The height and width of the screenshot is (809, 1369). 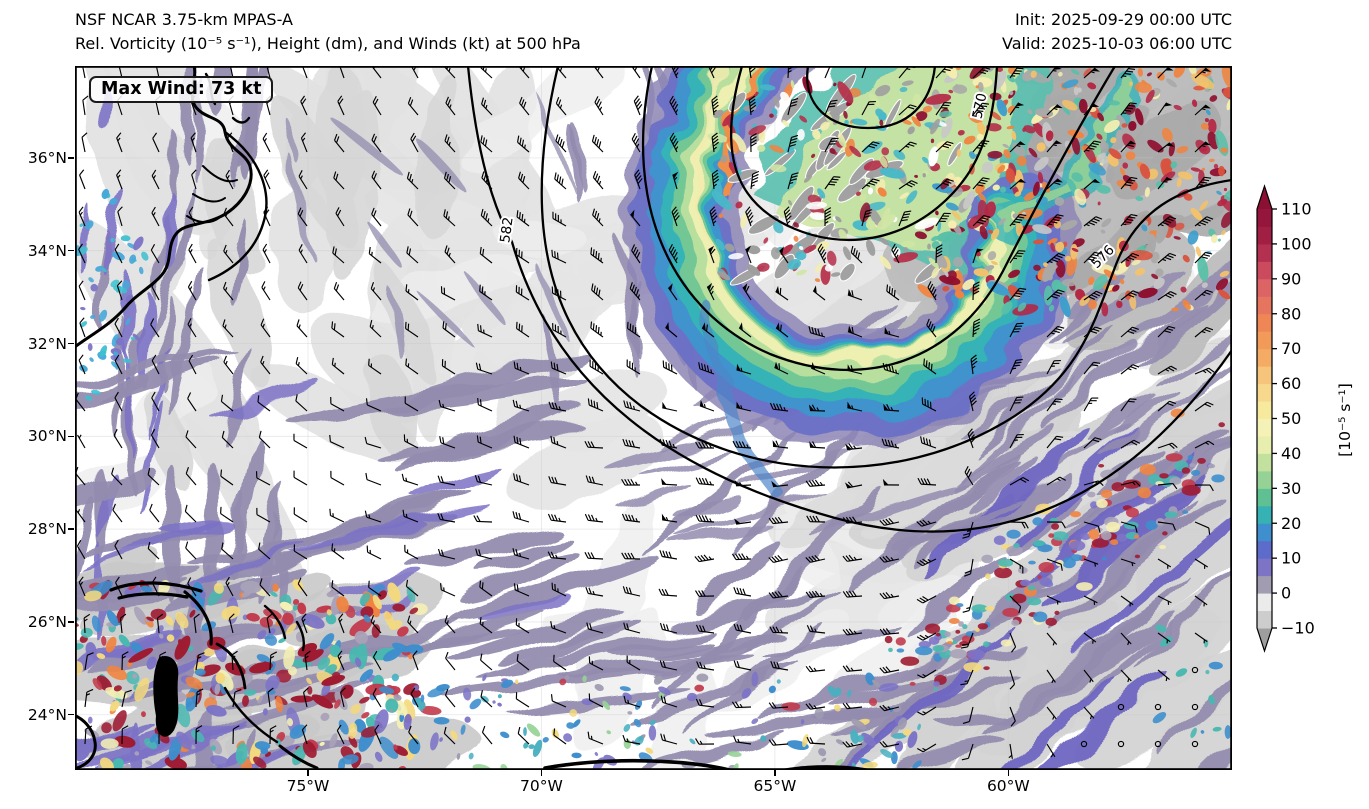 What do you see at coordinates (1291, 313) in the screenshot?
I see `colorbar-tick-label: 80` at bounding box center [1291, 313].